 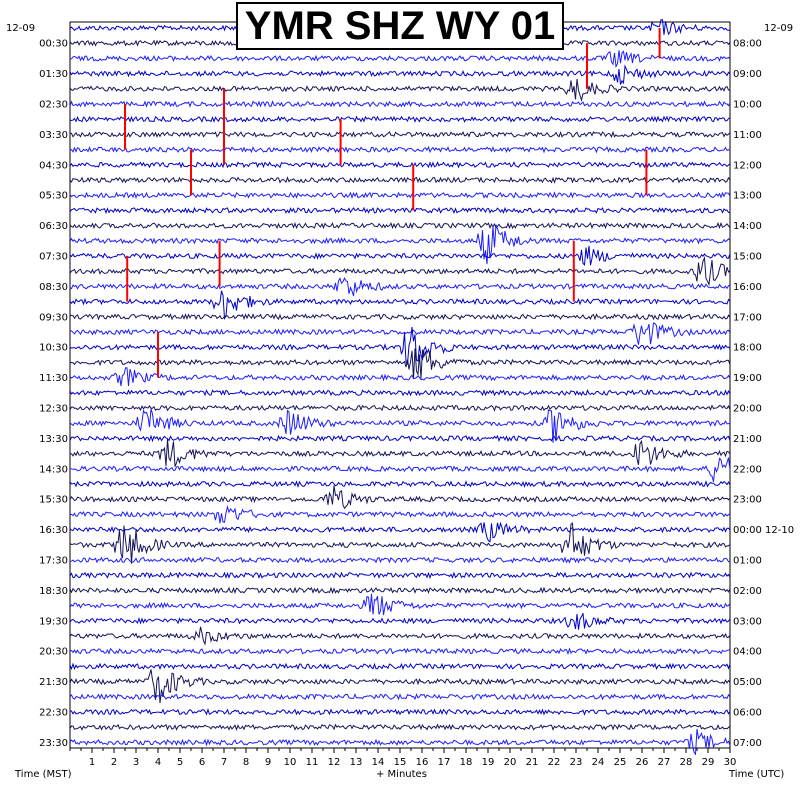 What do you see at coordinates (20, 28) in the screenshot?
I see `date-left: 12-09` at bounding box center [20, 28].